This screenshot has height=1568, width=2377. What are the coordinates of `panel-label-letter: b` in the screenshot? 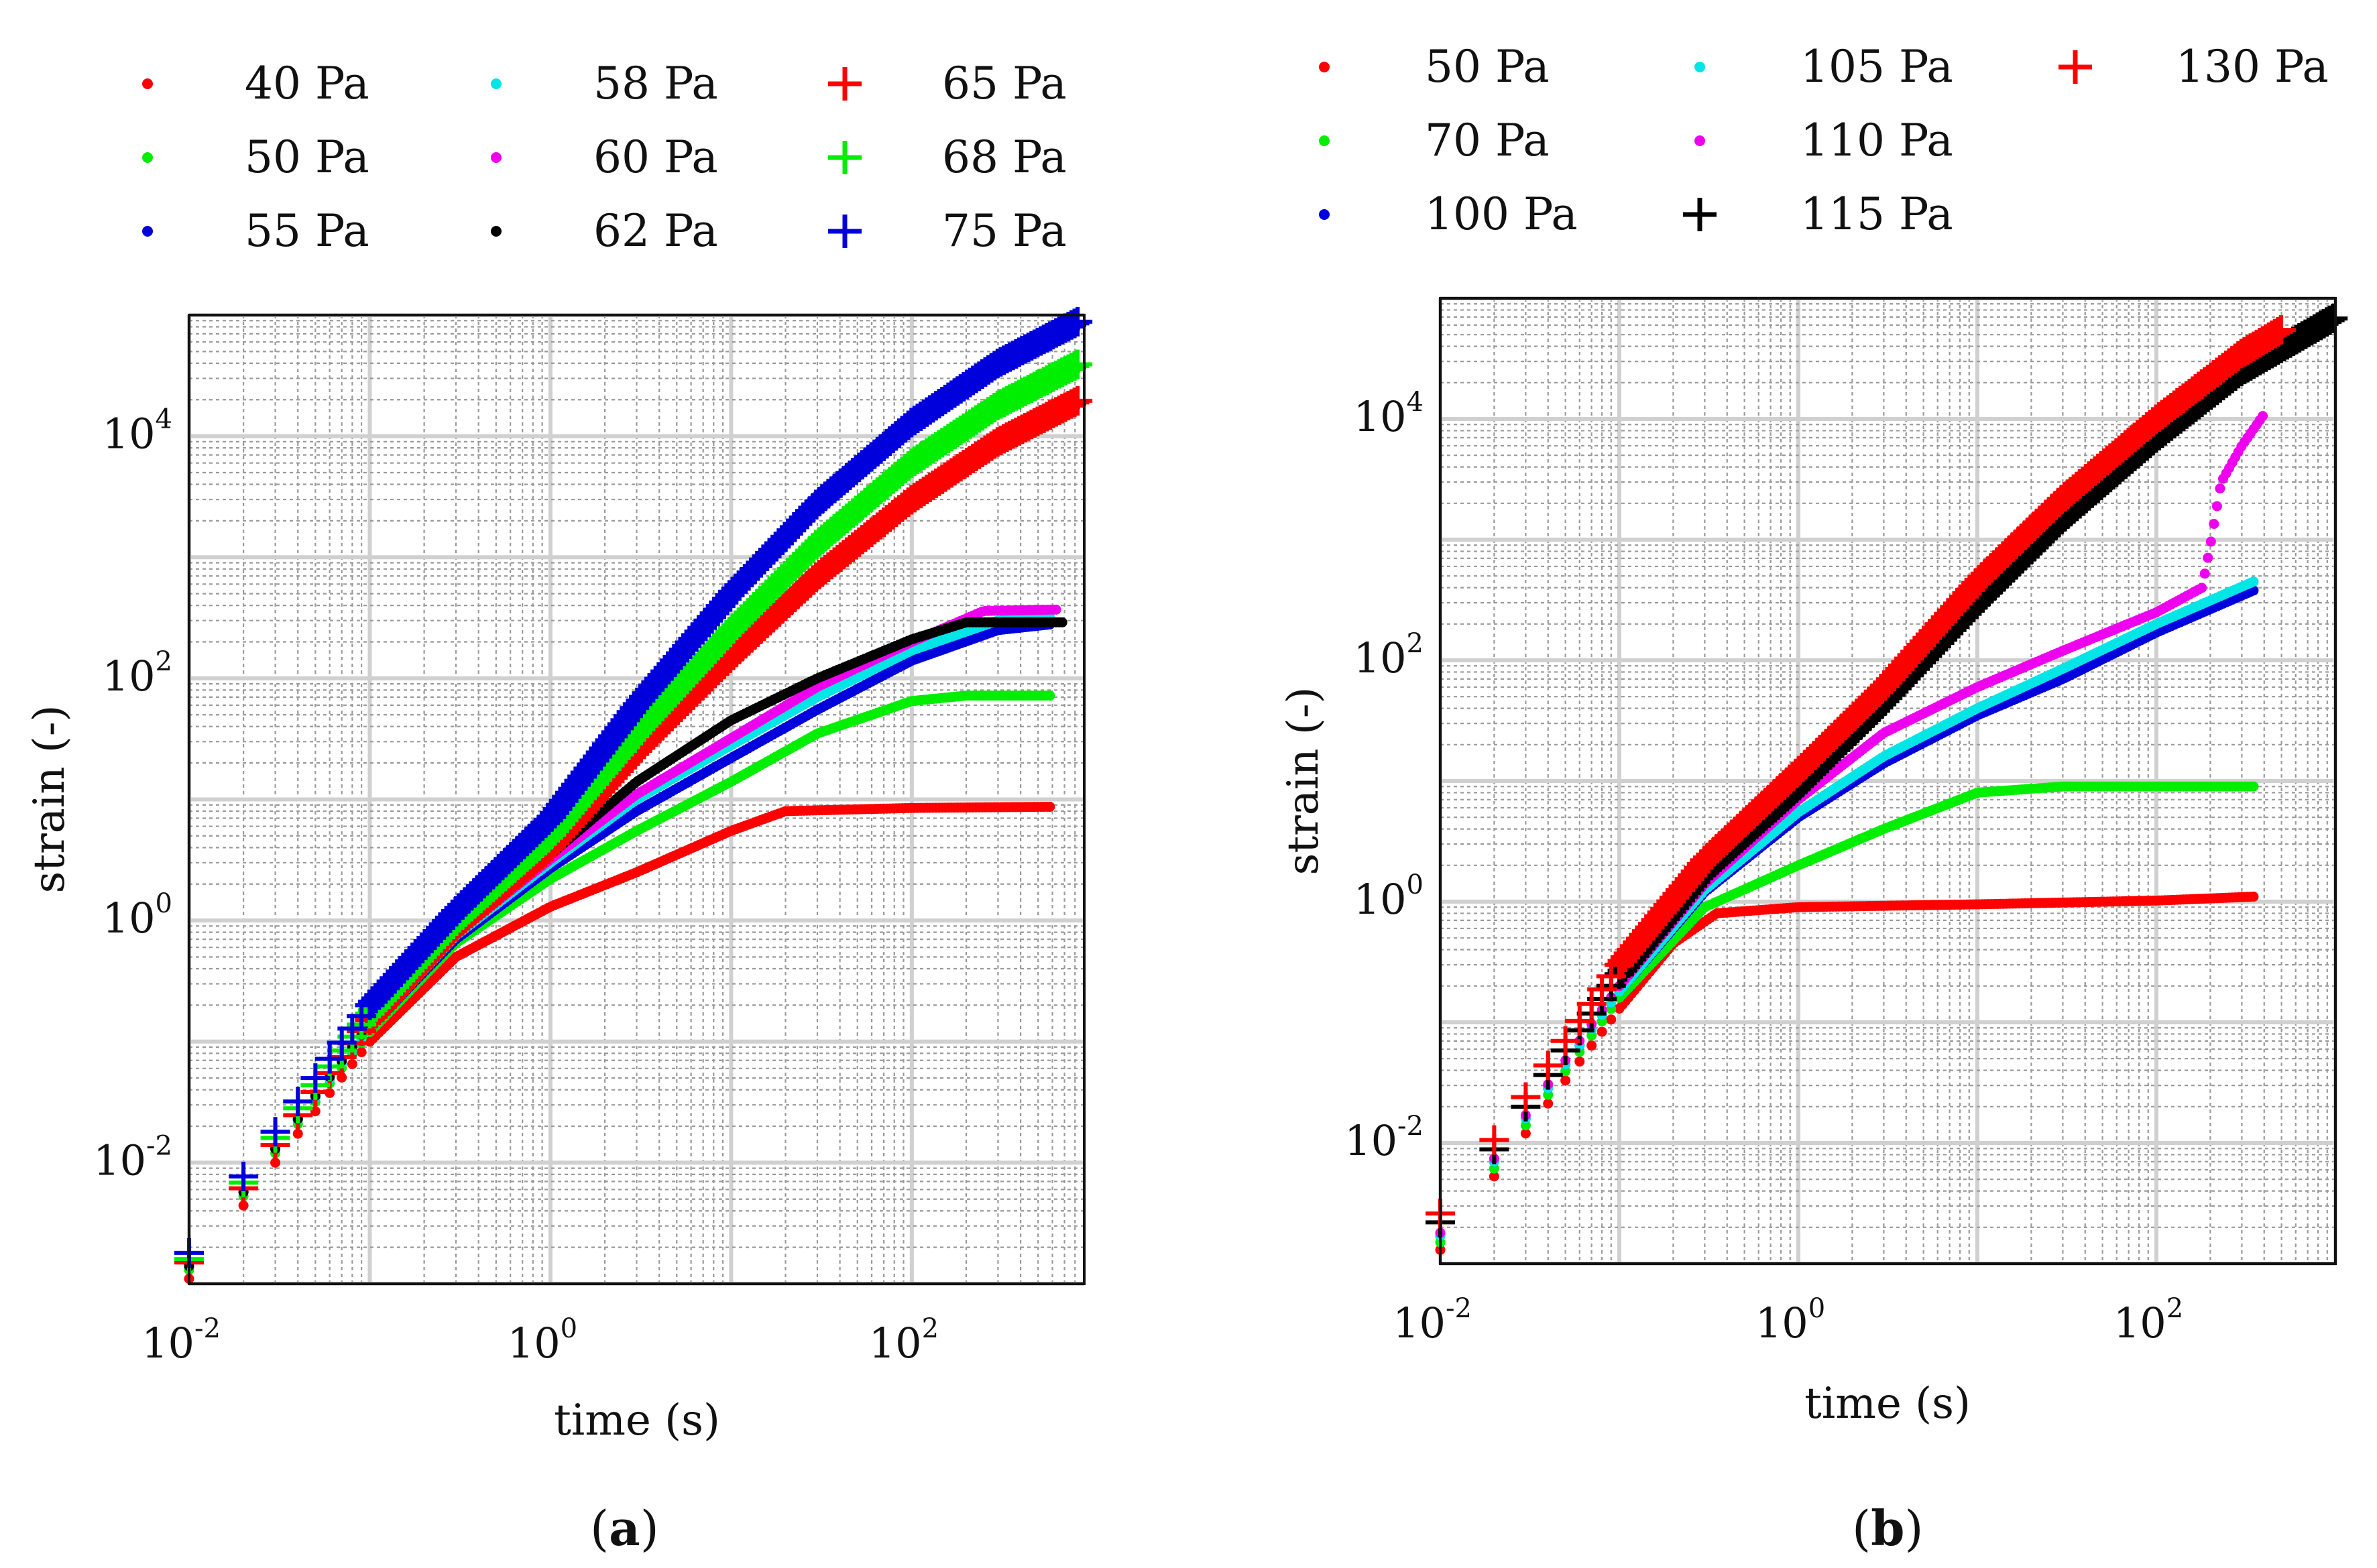 It's located at (1887, 1529).